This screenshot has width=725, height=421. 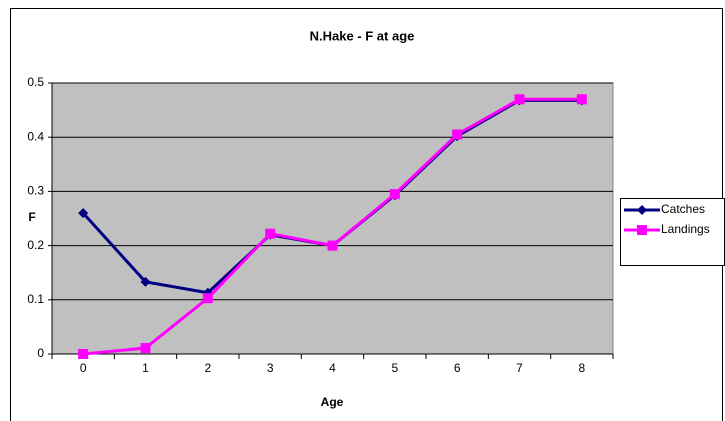 What do you see at coordinates (207, 368) in the screenshot?
I see `x-tick-label: 2` at bounding box center [207, 368].